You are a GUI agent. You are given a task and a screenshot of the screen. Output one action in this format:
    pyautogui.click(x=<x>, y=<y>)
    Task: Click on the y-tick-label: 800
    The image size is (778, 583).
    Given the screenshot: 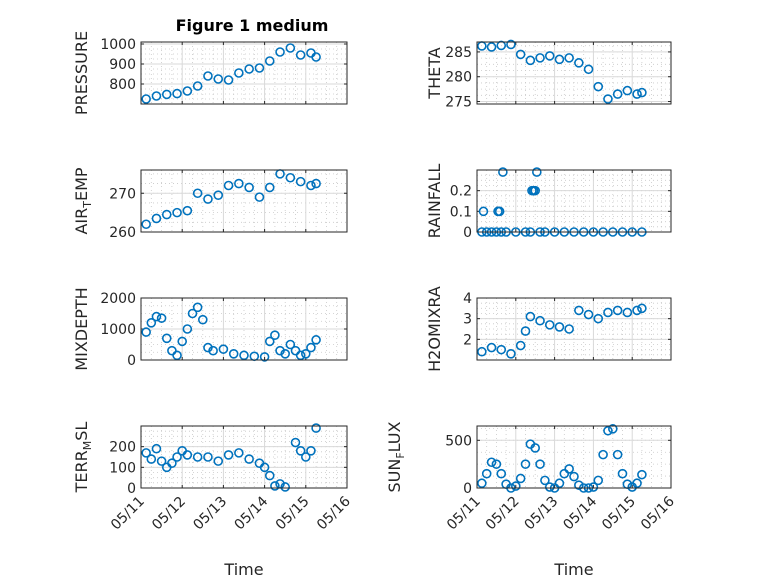 What is the action you would take?
    pyautogui.click(x=122, y=85)
    